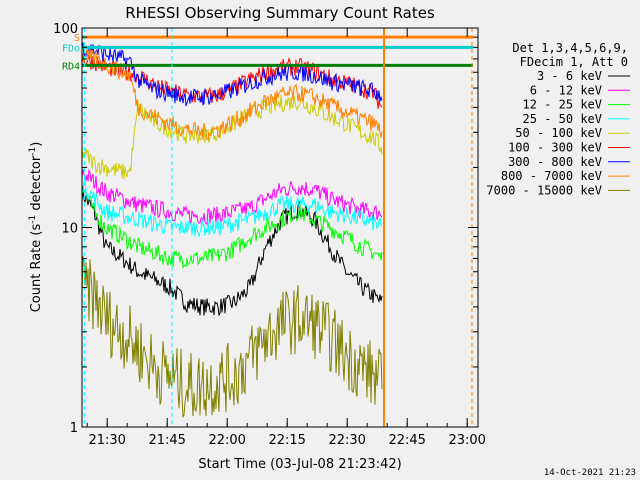 Image resolution: width=640 pixels, height=480 pixels. What do you see at coordinates (36, 144) in the screenshot?
I see `y-axis-label-end: )` at bounding box center [36, 144].